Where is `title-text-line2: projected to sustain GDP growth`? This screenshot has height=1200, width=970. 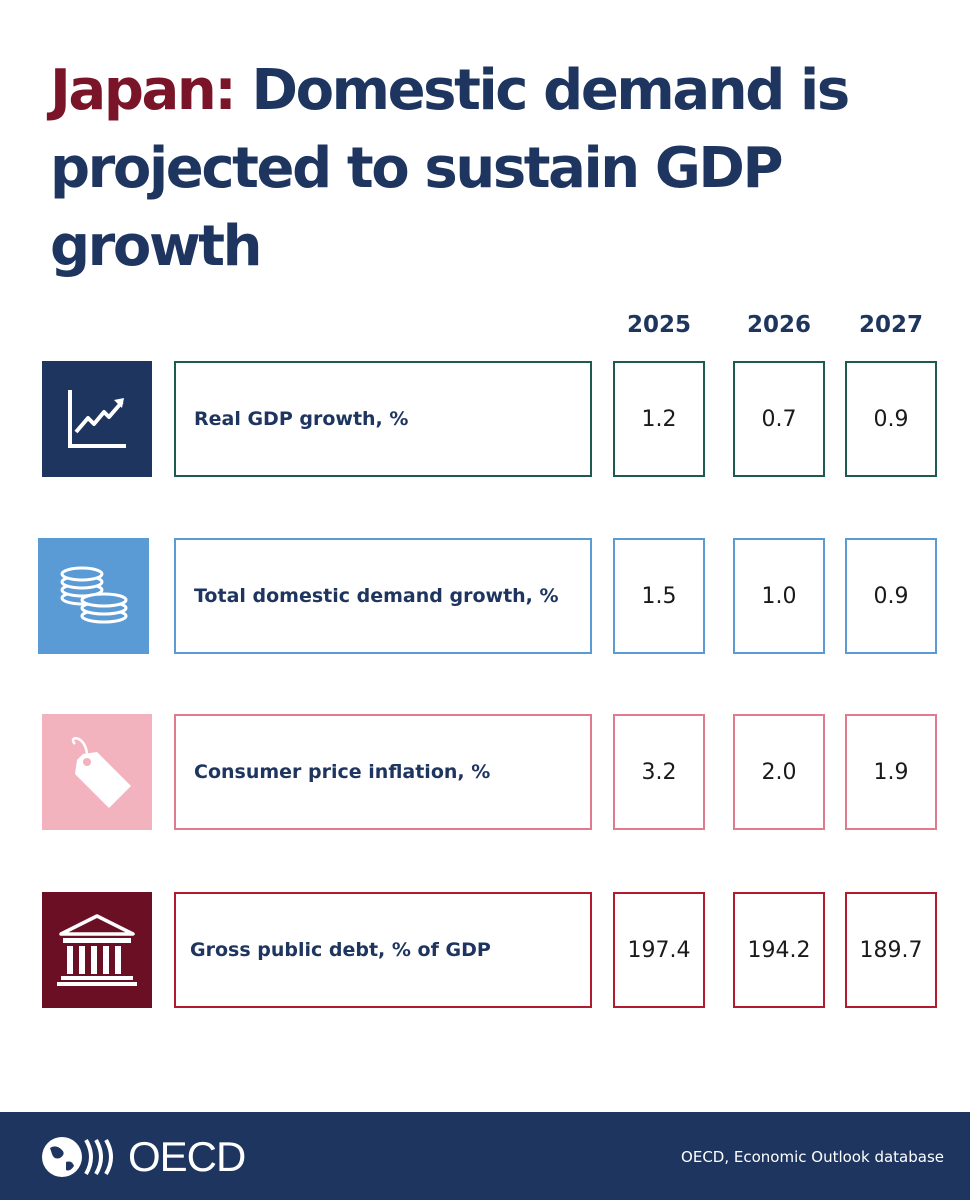
title-text-line2: projected to sustain GDP growth is located at coordinates (417, 207).